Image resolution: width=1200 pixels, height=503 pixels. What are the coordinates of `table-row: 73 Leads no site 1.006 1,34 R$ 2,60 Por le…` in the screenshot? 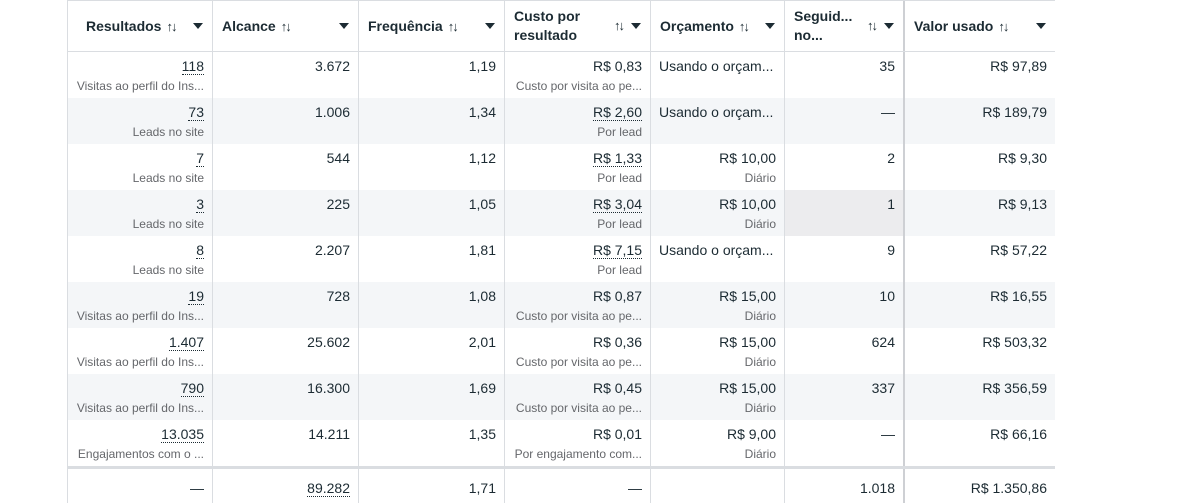 It's located at (561, 121).